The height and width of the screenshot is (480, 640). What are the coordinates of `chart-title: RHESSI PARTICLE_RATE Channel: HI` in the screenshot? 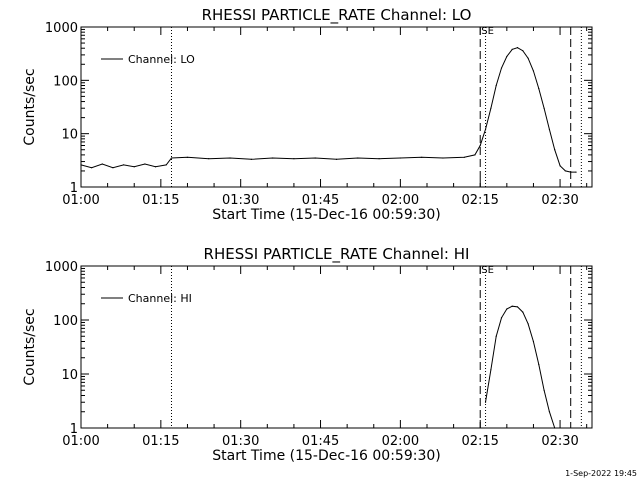 It's located at (337, 254).